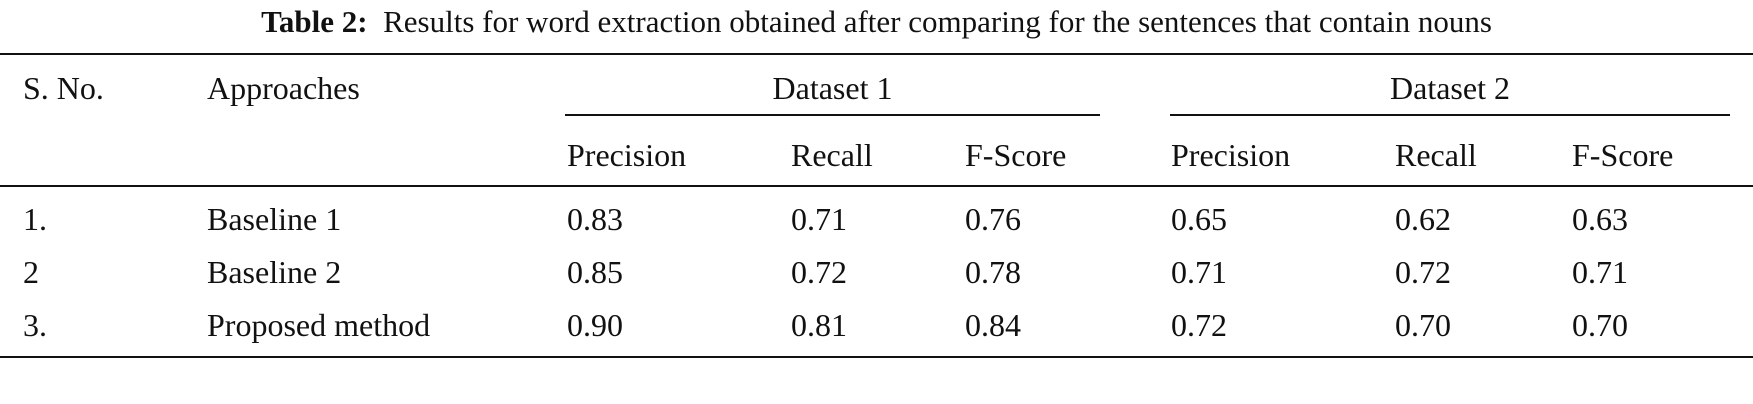  What do you see at coordinates (876, 357) in the screenshot?
I see `bottom-rule` at bounding box center [876, 357].